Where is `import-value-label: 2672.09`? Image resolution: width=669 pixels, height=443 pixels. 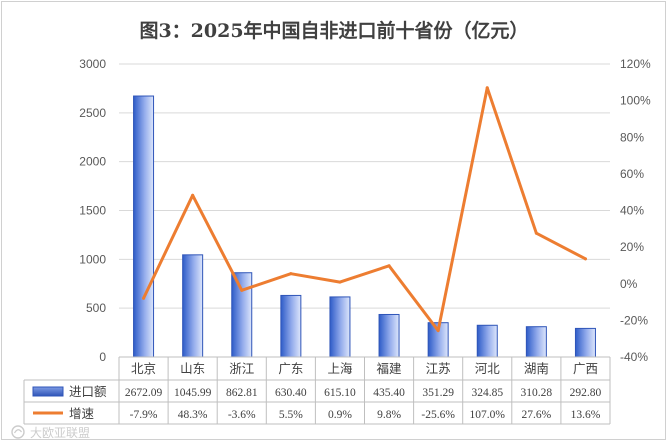 import-value-label: 2672.09 is located at coordinates (144, 393).